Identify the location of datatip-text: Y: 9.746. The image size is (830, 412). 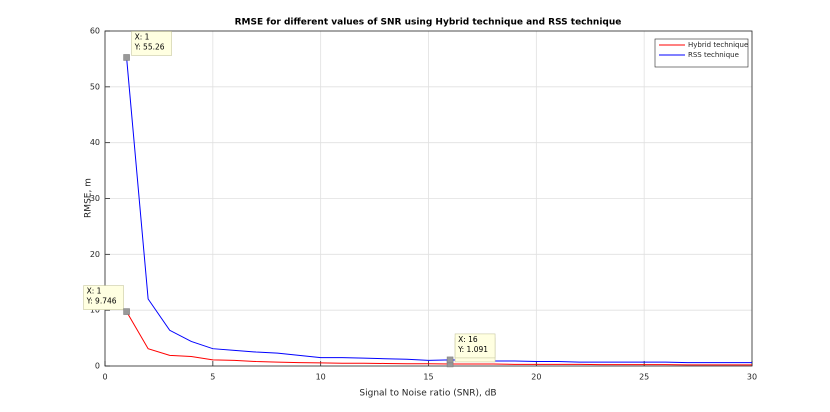
(101, 301).